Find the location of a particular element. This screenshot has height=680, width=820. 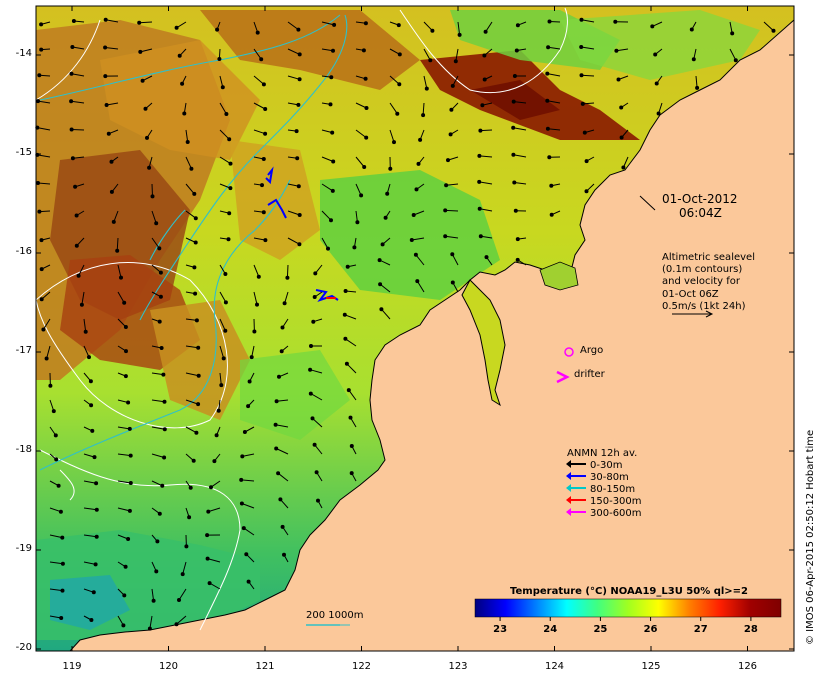

longitude-label: 119 is located at coordinates (72, 666).